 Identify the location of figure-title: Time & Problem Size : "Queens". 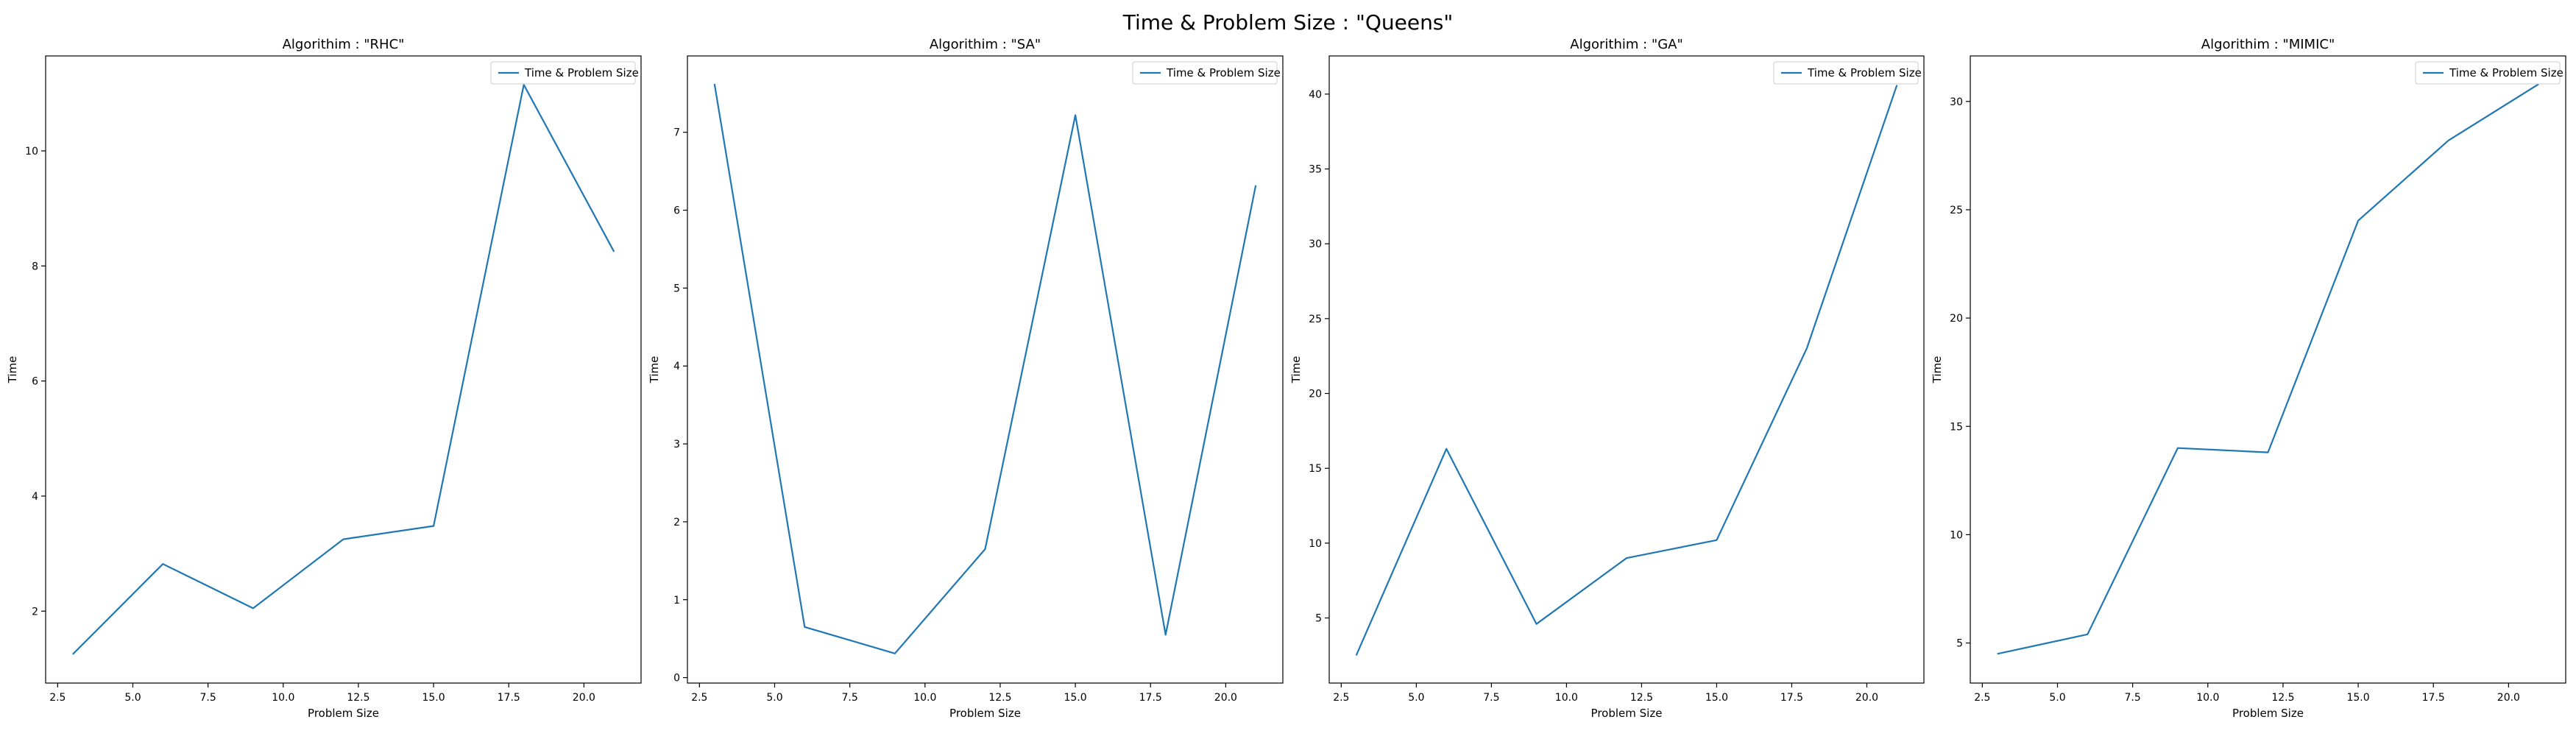
(1288, 22).